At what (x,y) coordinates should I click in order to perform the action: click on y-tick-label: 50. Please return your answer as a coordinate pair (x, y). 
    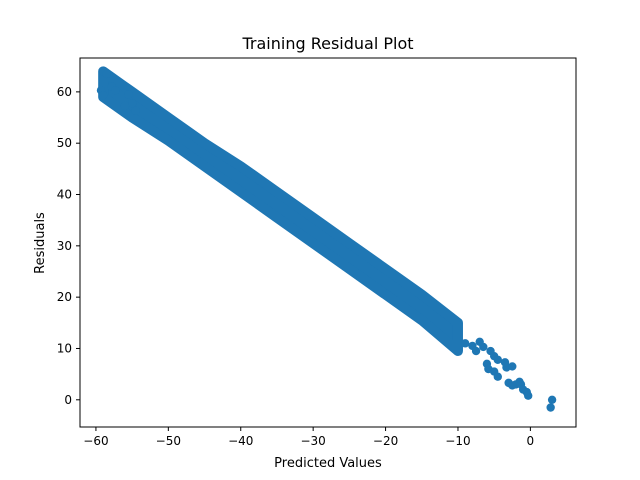
    Looking at the image, I should click on (64, 143).